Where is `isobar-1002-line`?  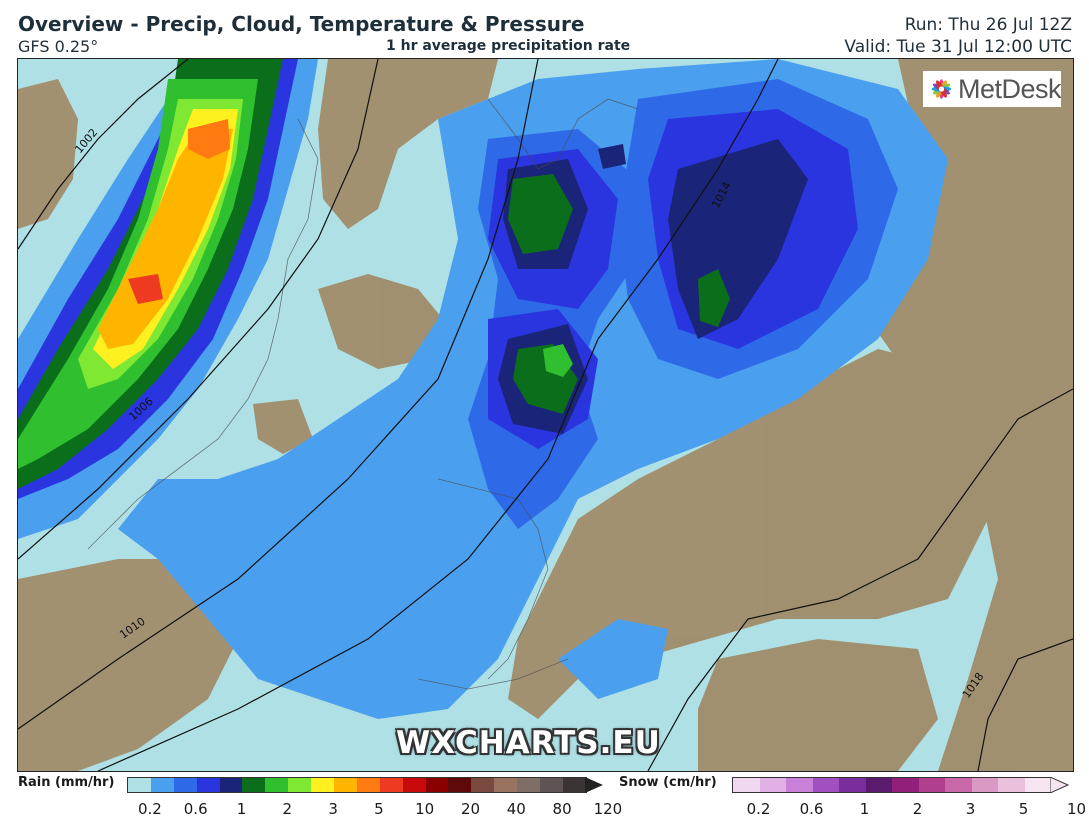 isobar-1002-line is located at coordinates (103, 154).